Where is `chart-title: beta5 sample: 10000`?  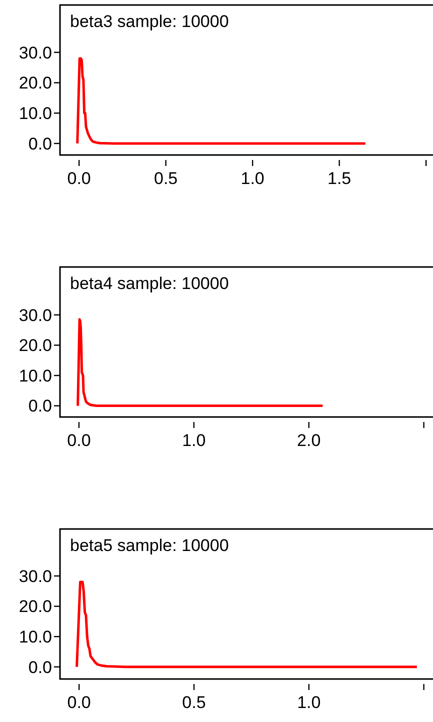 chart-title: beta5 sample: 10000 is located at coordinates (149, 545).